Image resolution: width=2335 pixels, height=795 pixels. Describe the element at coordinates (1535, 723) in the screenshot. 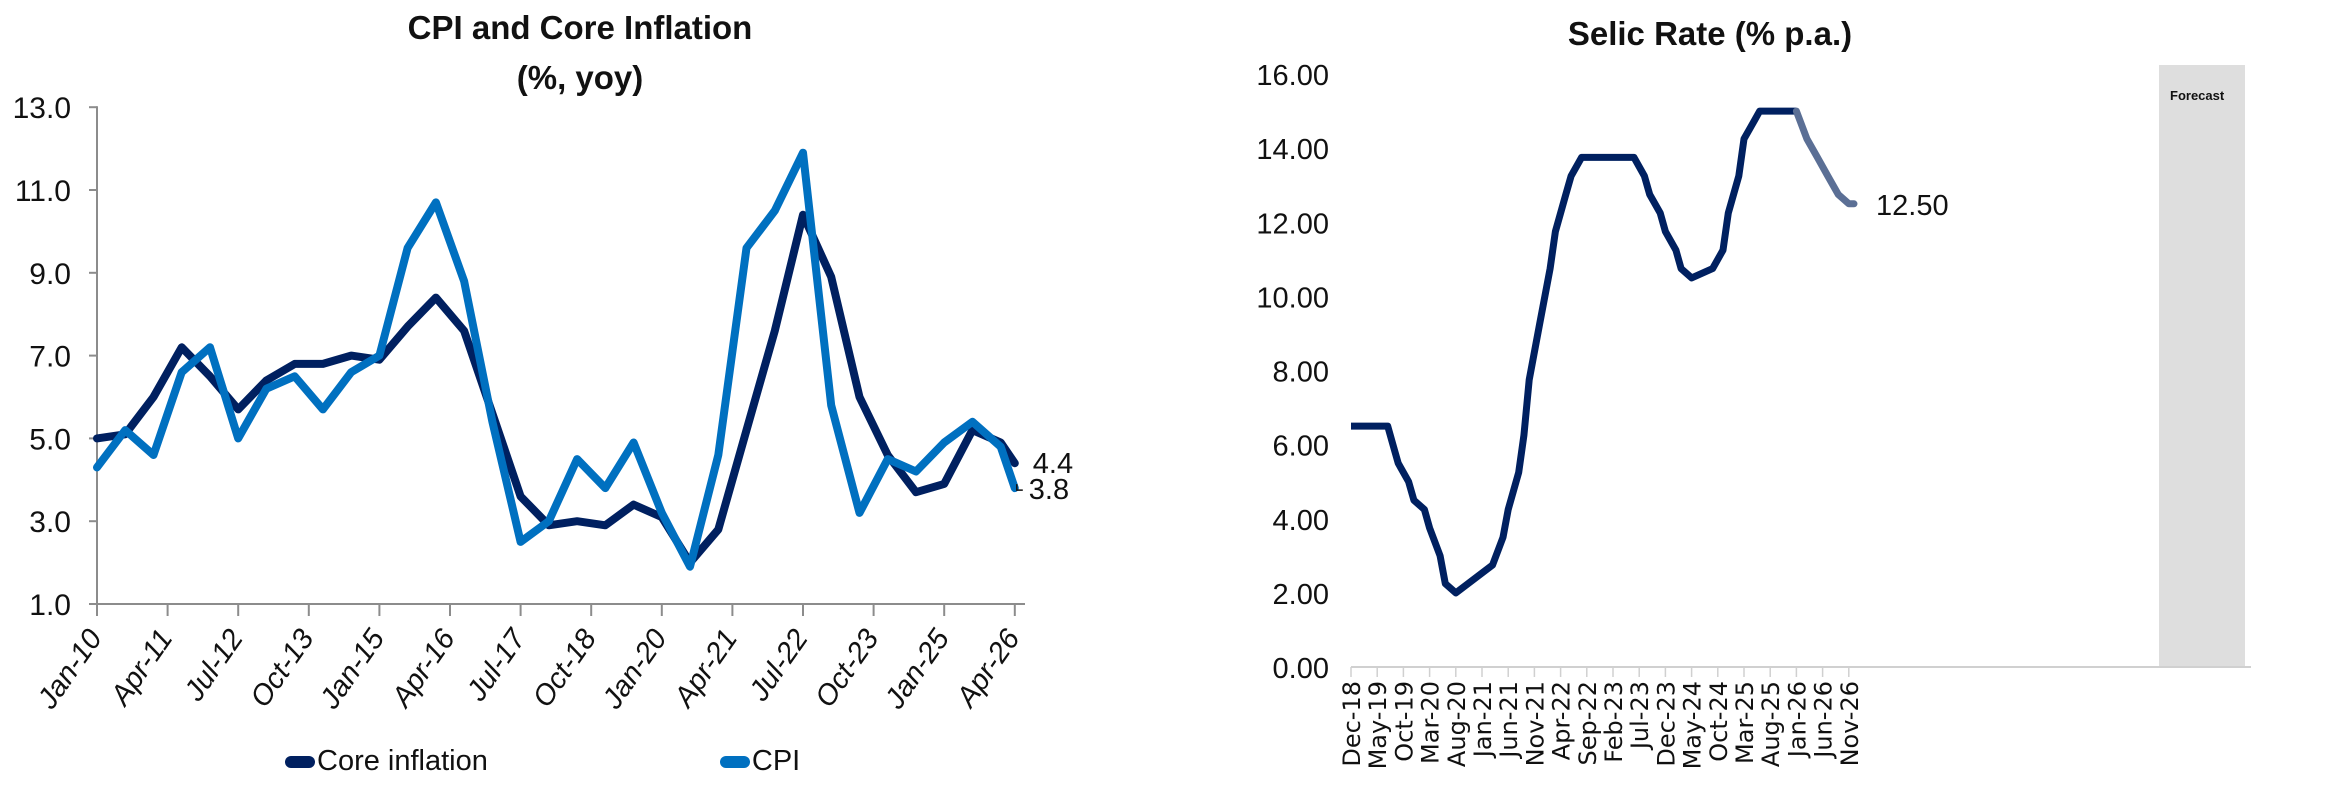

I see `x-tick-label: Nov-21` at that location.